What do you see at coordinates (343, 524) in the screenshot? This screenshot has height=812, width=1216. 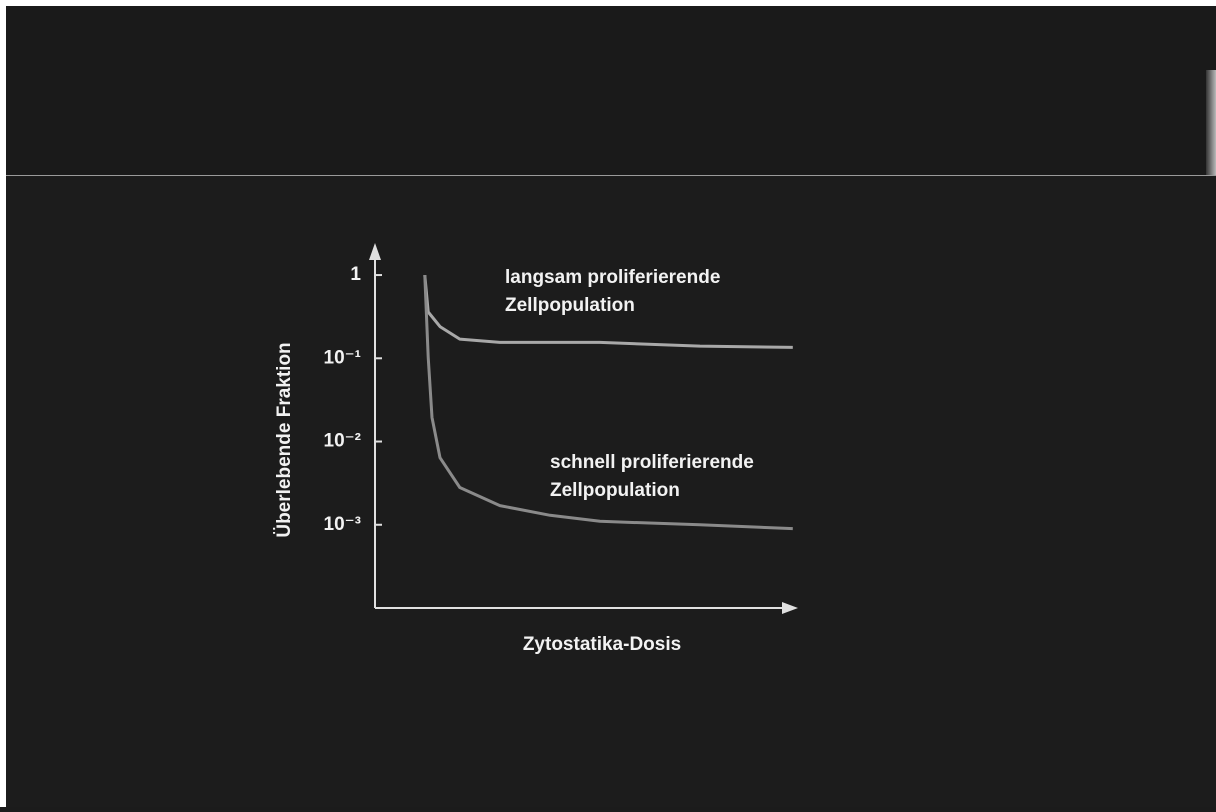 I see `y-tick-label: 10⁻³` at bounding box center [343, 524].